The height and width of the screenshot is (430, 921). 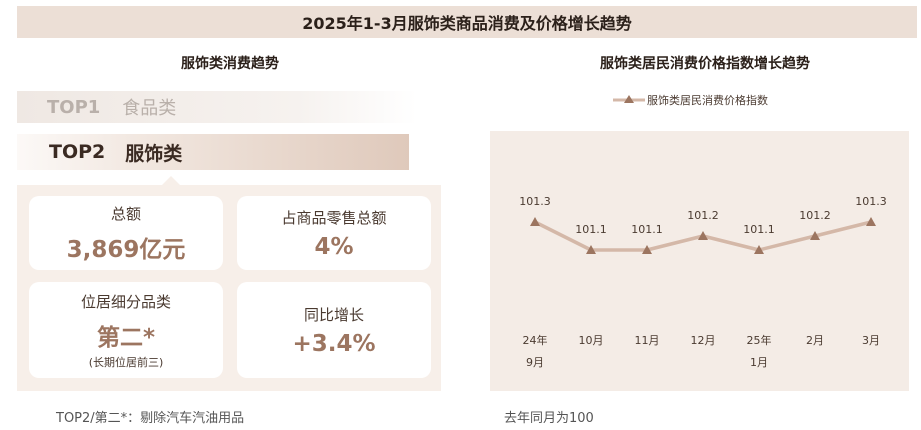 I want to click on rank-top1-tag: TOP1, so click(x=74, y=107).